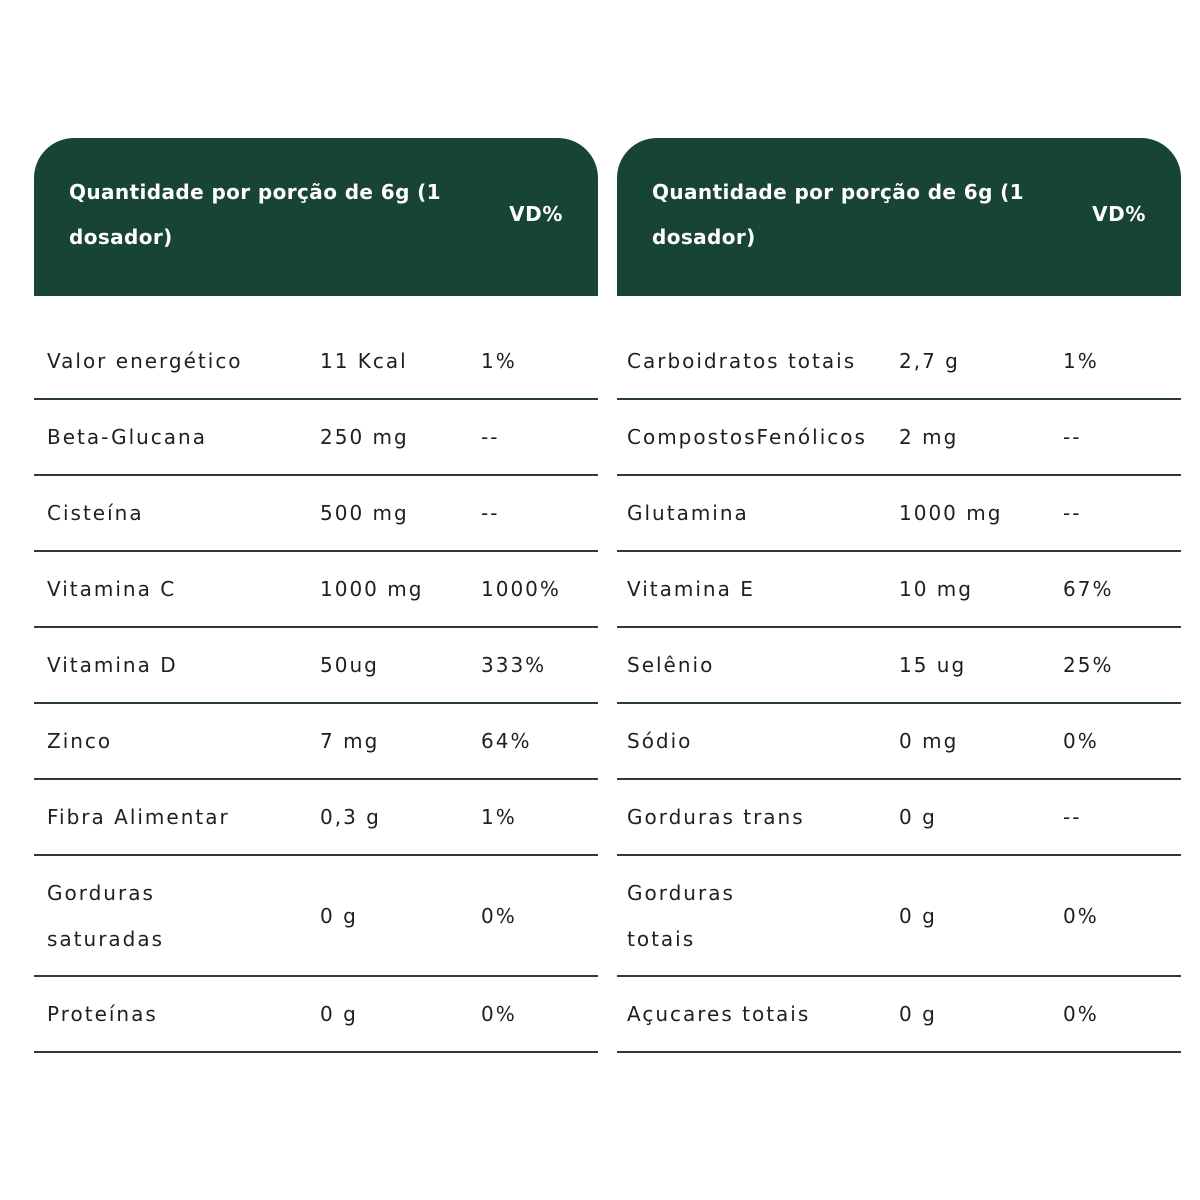  What do you see at coordinates (514, 665) in the screenshot?
I see `nutrient-vd: 333%` at bounding box center [514, 665].